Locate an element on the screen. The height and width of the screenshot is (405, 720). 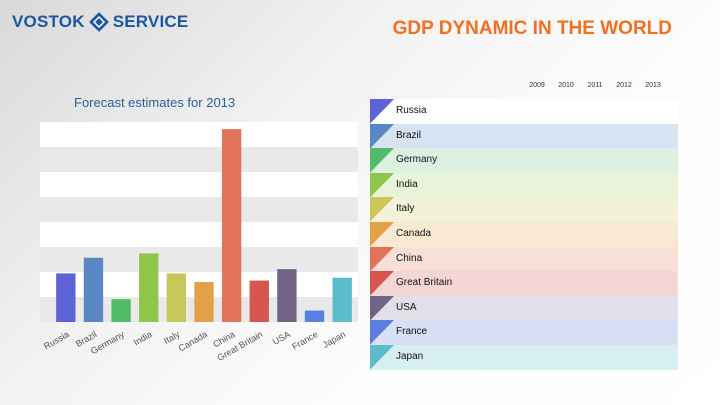
table-row: Japan is located at coordinates (524, 357).